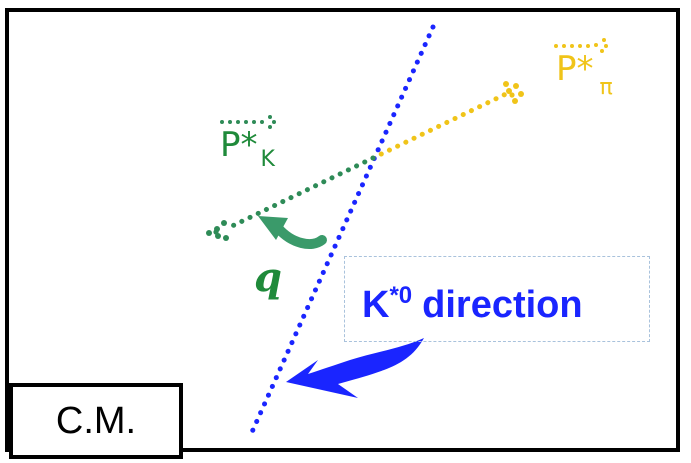  I want to click on direction-curved-arrow-icon, so click(355, 368).